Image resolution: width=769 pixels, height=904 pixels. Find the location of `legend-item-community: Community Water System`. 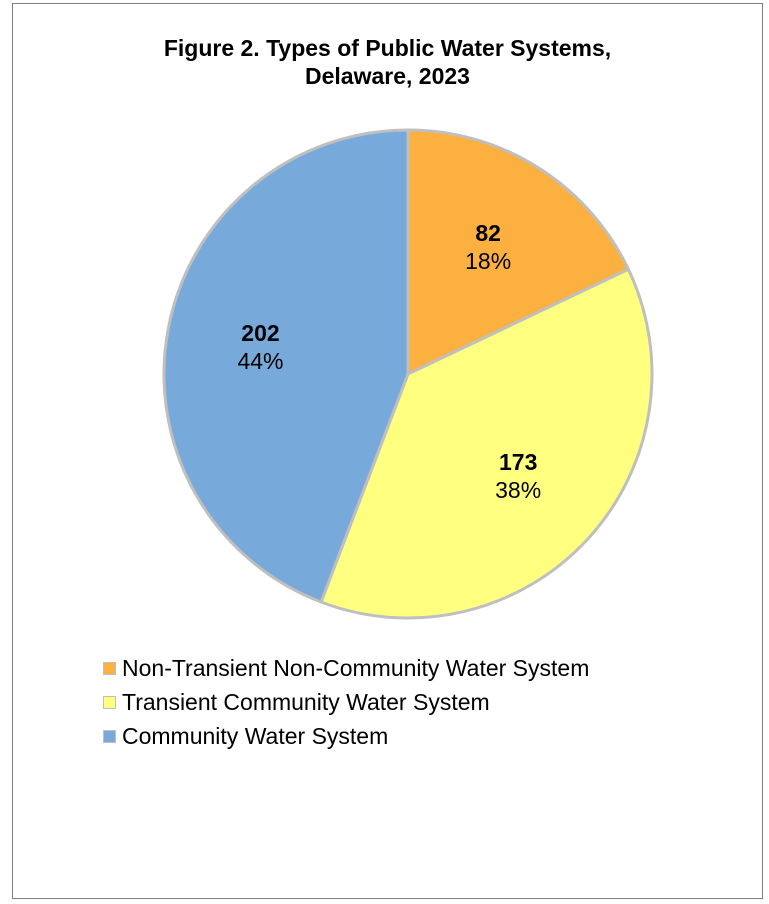

legend-item-community: Community Water System is located at coordinates (346, 736).